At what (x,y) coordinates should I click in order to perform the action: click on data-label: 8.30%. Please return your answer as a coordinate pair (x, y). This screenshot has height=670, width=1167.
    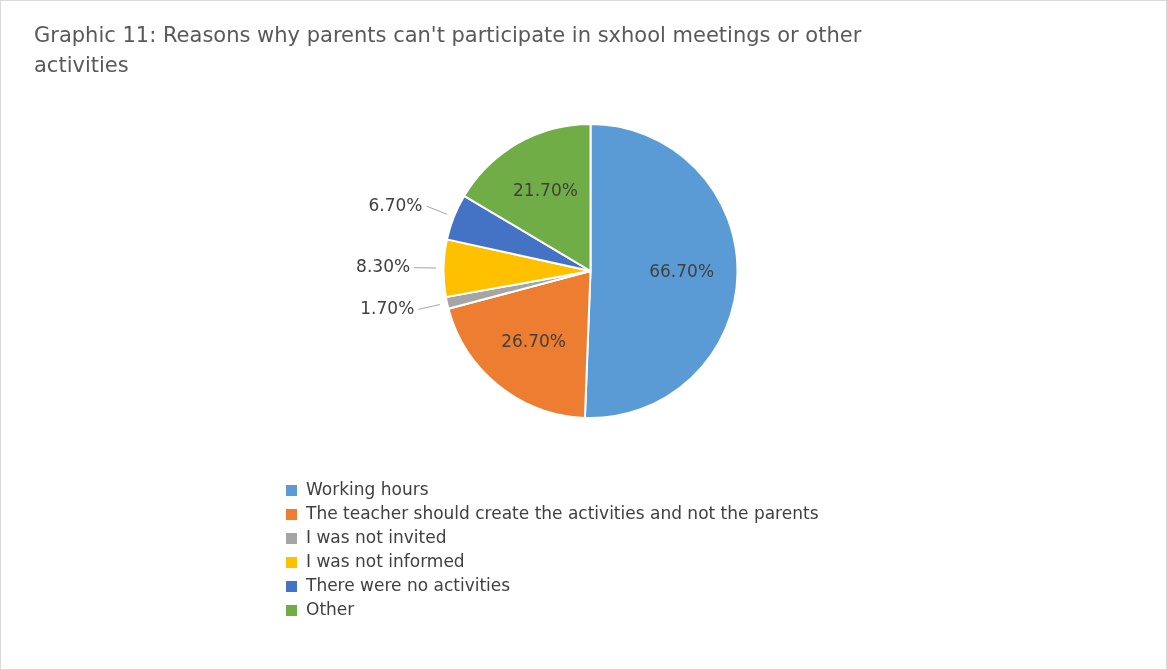
    Looking at the image, I should click on (383, 266).